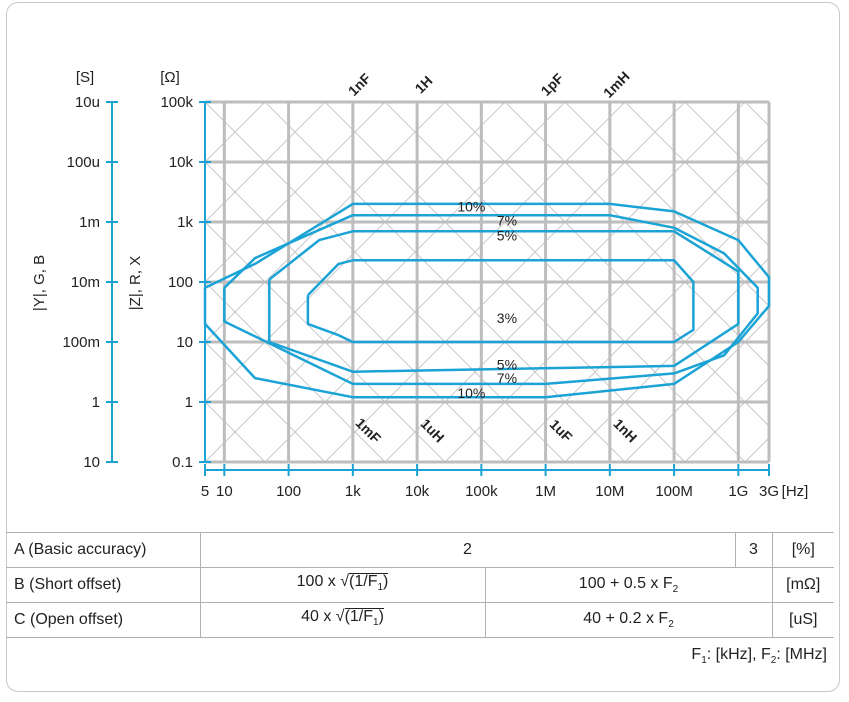  Describe the element at coordinates (616, 84) in the screenshot. I see `diagonal-label-top: 1mH` at that location.